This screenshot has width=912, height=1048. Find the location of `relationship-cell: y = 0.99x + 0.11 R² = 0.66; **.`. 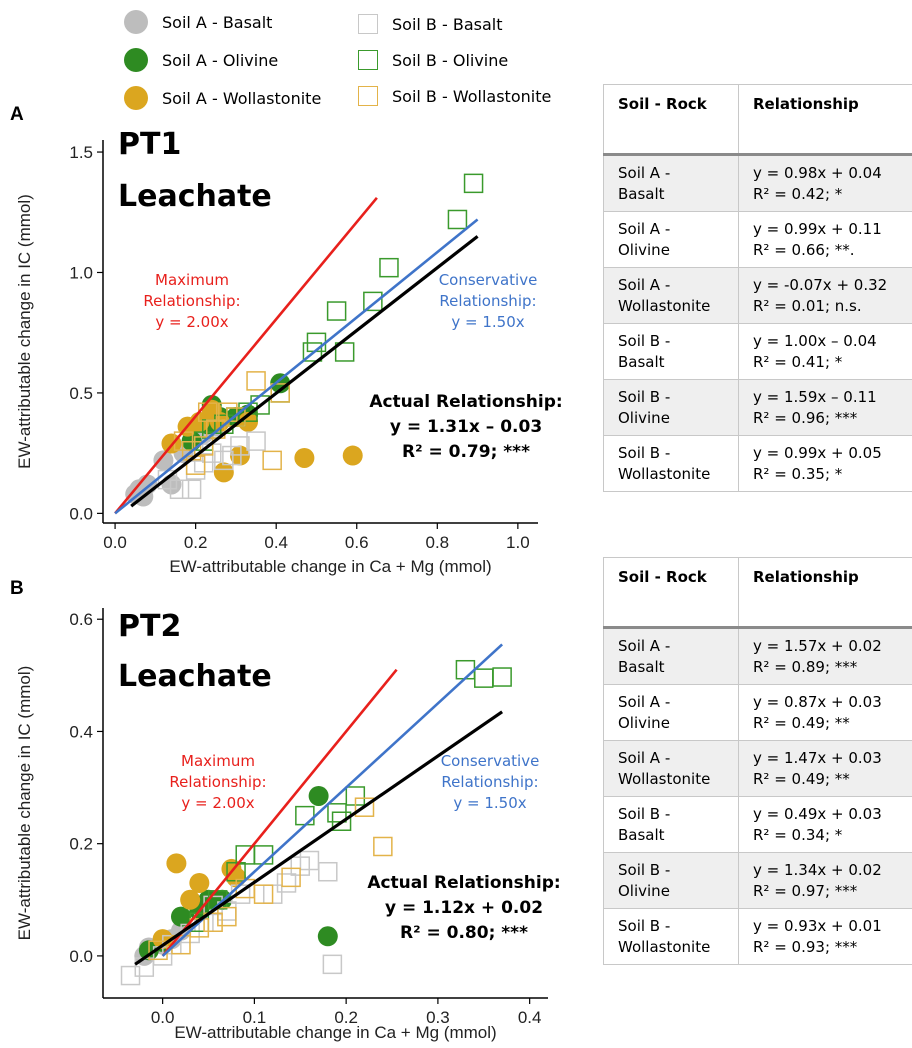

relationship-cell: y = 0.99x + 0.11 R² = 0.66; **. is located at coordinates (825, 239).